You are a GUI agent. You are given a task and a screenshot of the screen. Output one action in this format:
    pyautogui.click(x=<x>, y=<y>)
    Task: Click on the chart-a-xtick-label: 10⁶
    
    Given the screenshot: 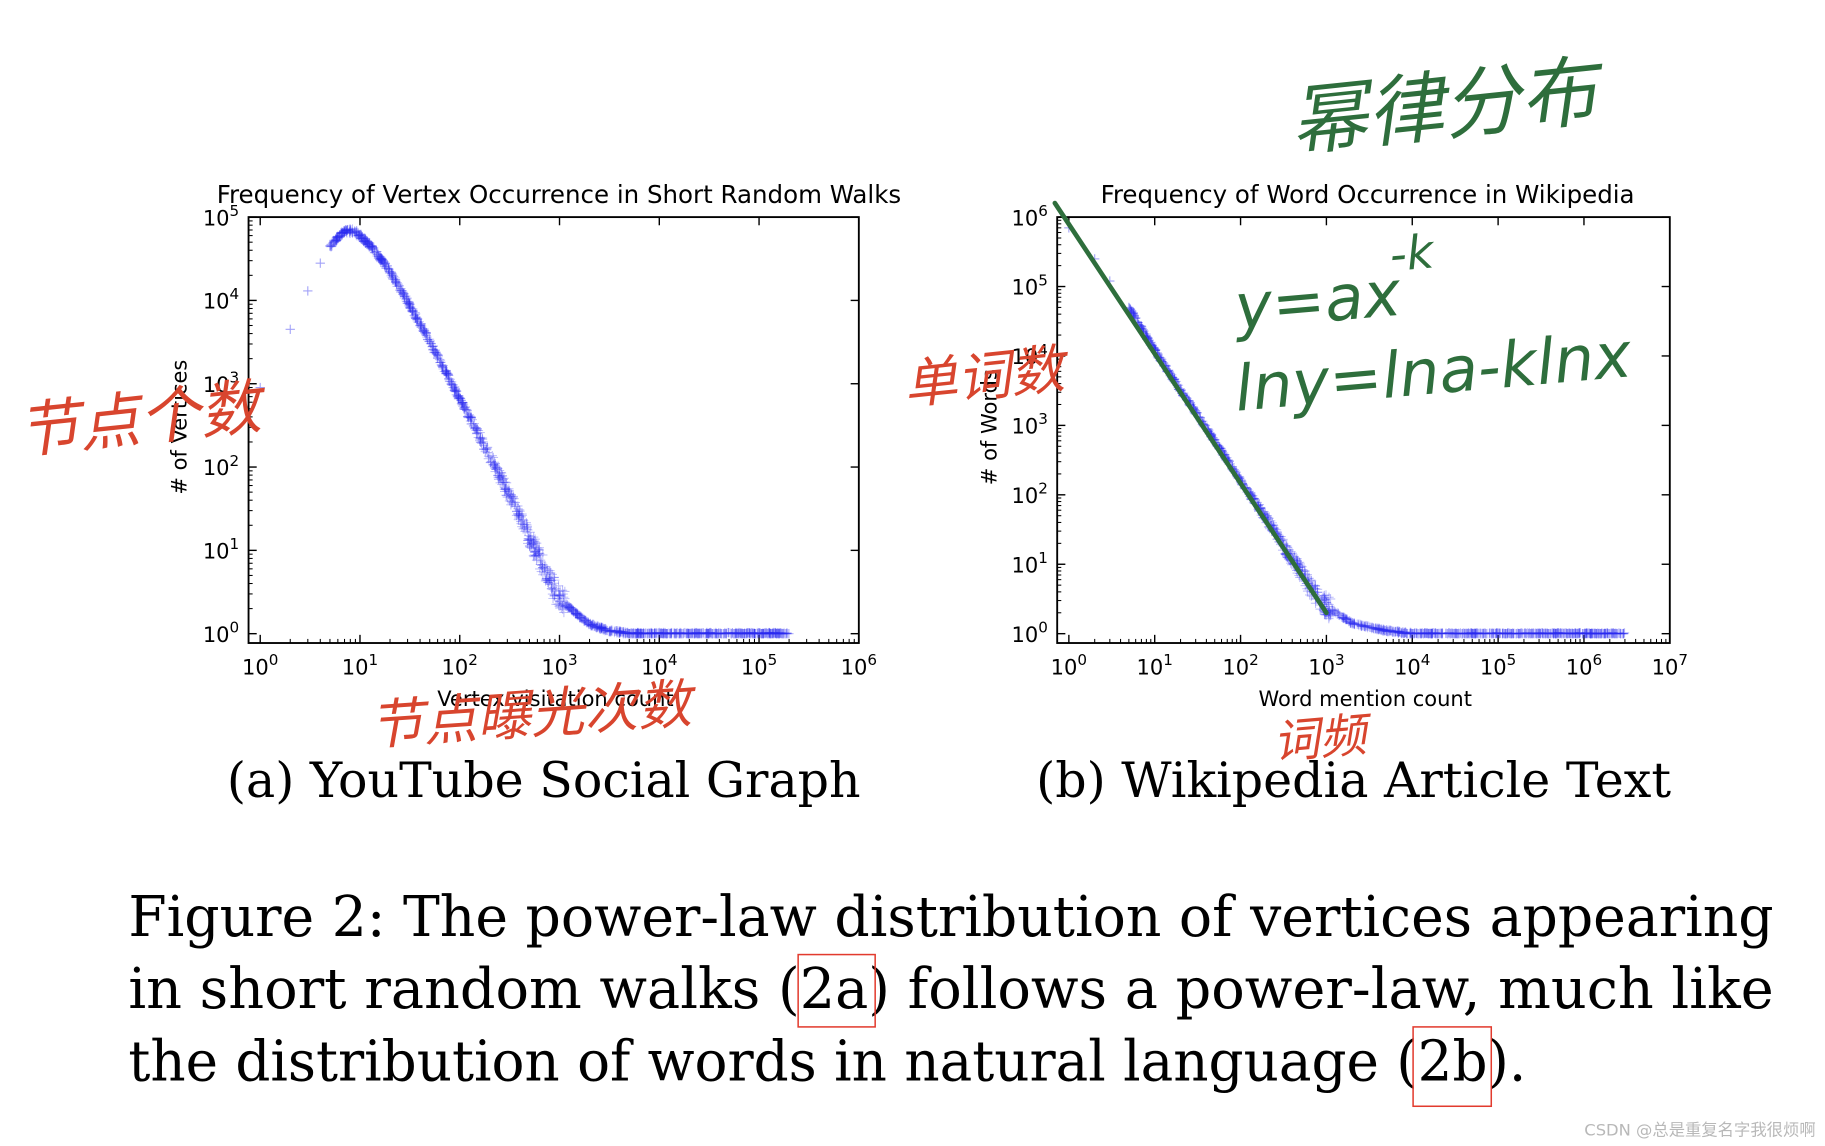 What is the action you would take?
    pyautogui.click(x=859, y=665)
    